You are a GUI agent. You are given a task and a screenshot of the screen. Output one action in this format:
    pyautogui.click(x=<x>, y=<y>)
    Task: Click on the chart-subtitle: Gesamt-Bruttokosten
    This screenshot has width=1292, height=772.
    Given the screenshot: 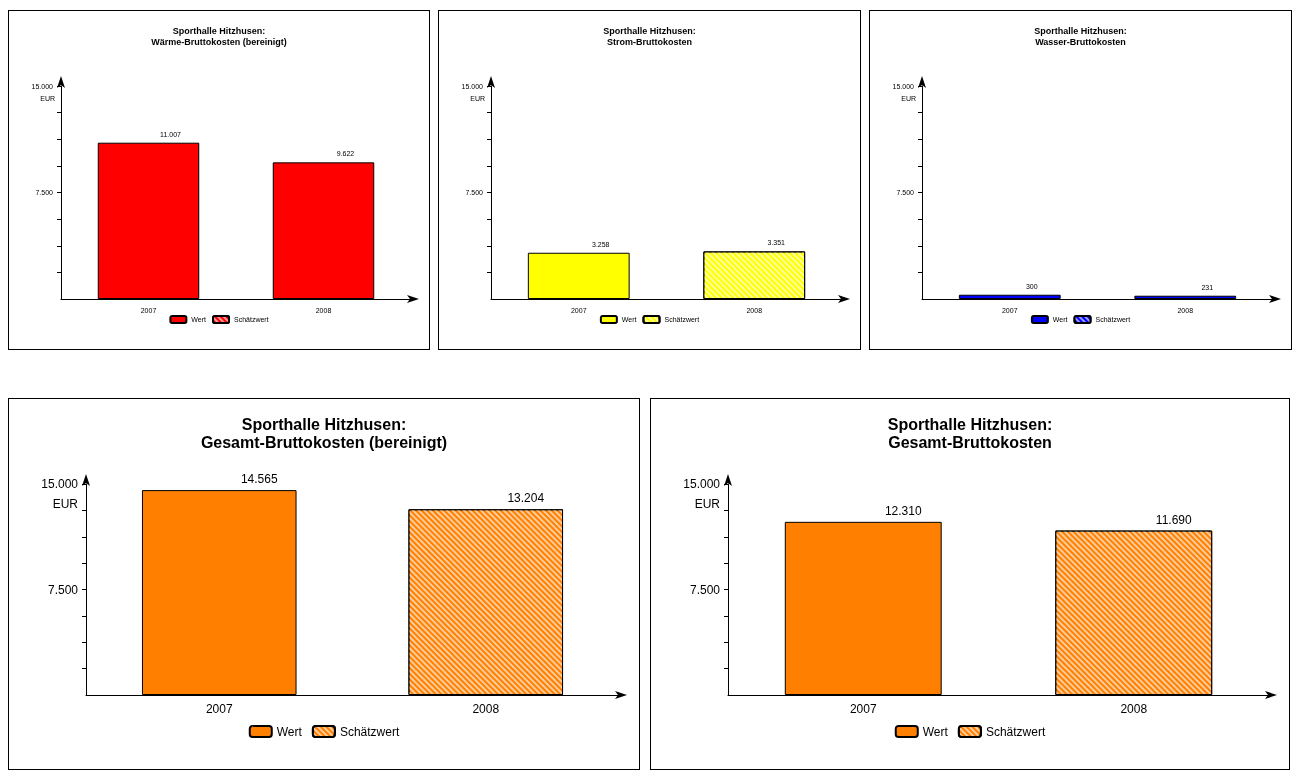 What is the action you would take?
    pyautogui.click(x=970, y=442)
    